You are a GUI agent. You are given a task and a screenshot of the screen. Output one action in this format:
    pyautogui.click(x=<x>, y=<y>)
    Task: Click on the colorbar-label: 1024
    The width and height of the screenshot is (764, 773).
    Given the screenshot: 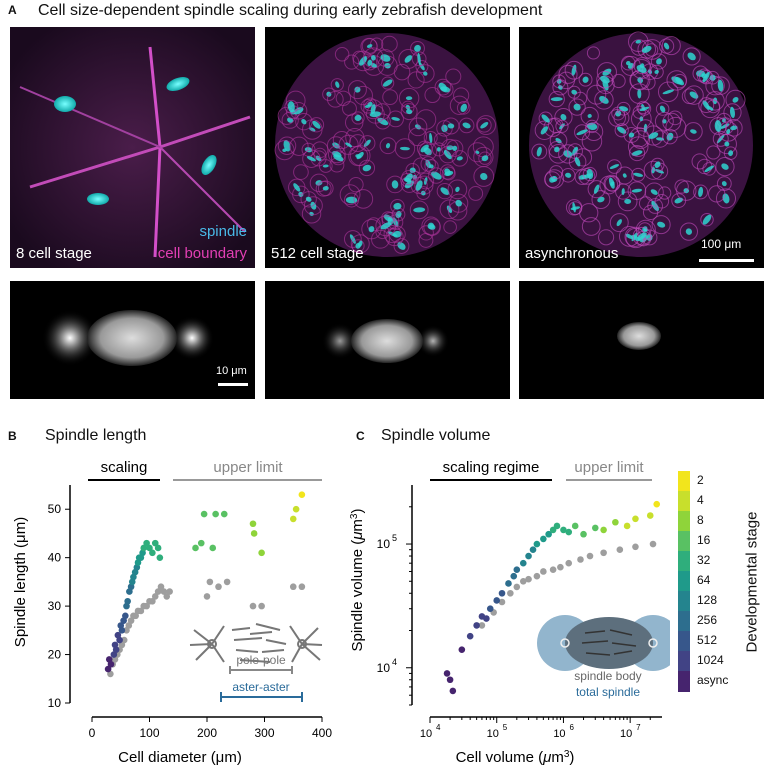 What is the action you would take?
    pyautogui.click(x=710, y=660)
    